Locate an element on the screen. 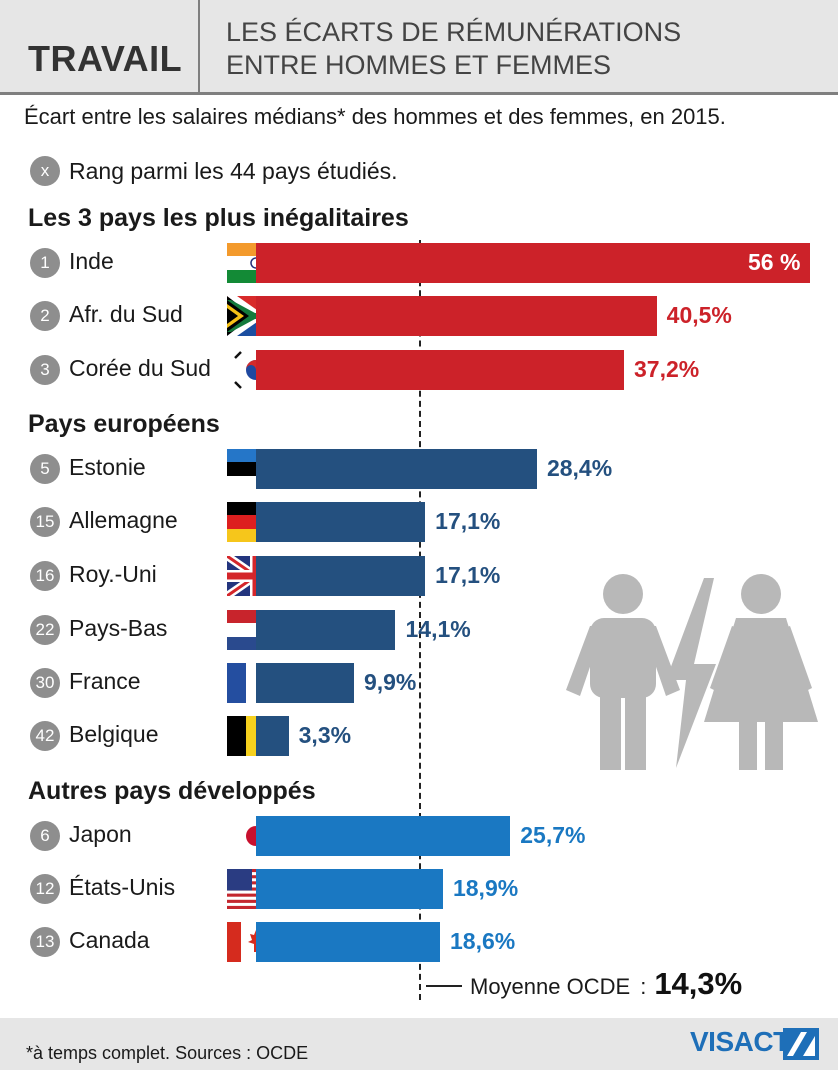 This screenshot has width=838, height=1070. country-label: Afr. du Sud is located at coordinates (126, 314).